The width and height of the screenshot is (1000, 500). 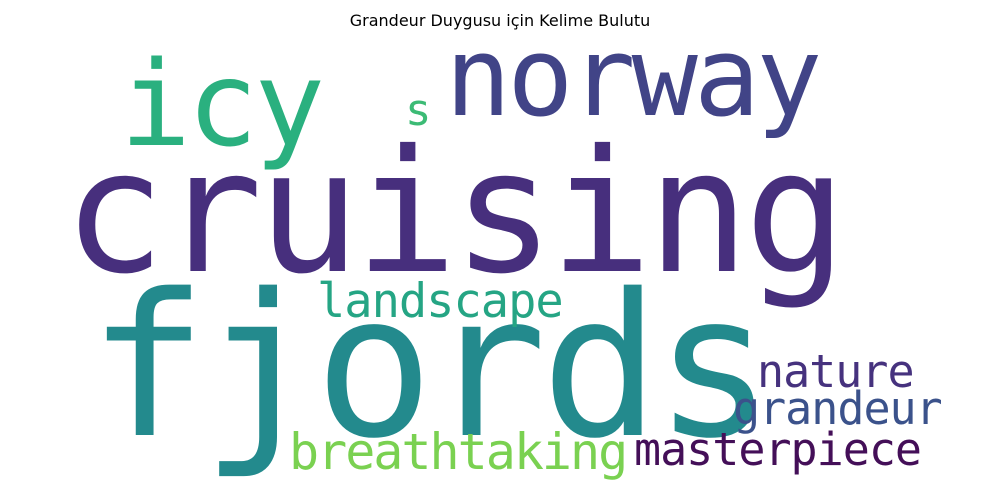 I want to click on word-grandeur: grandeur, so click(x=838, y=408).